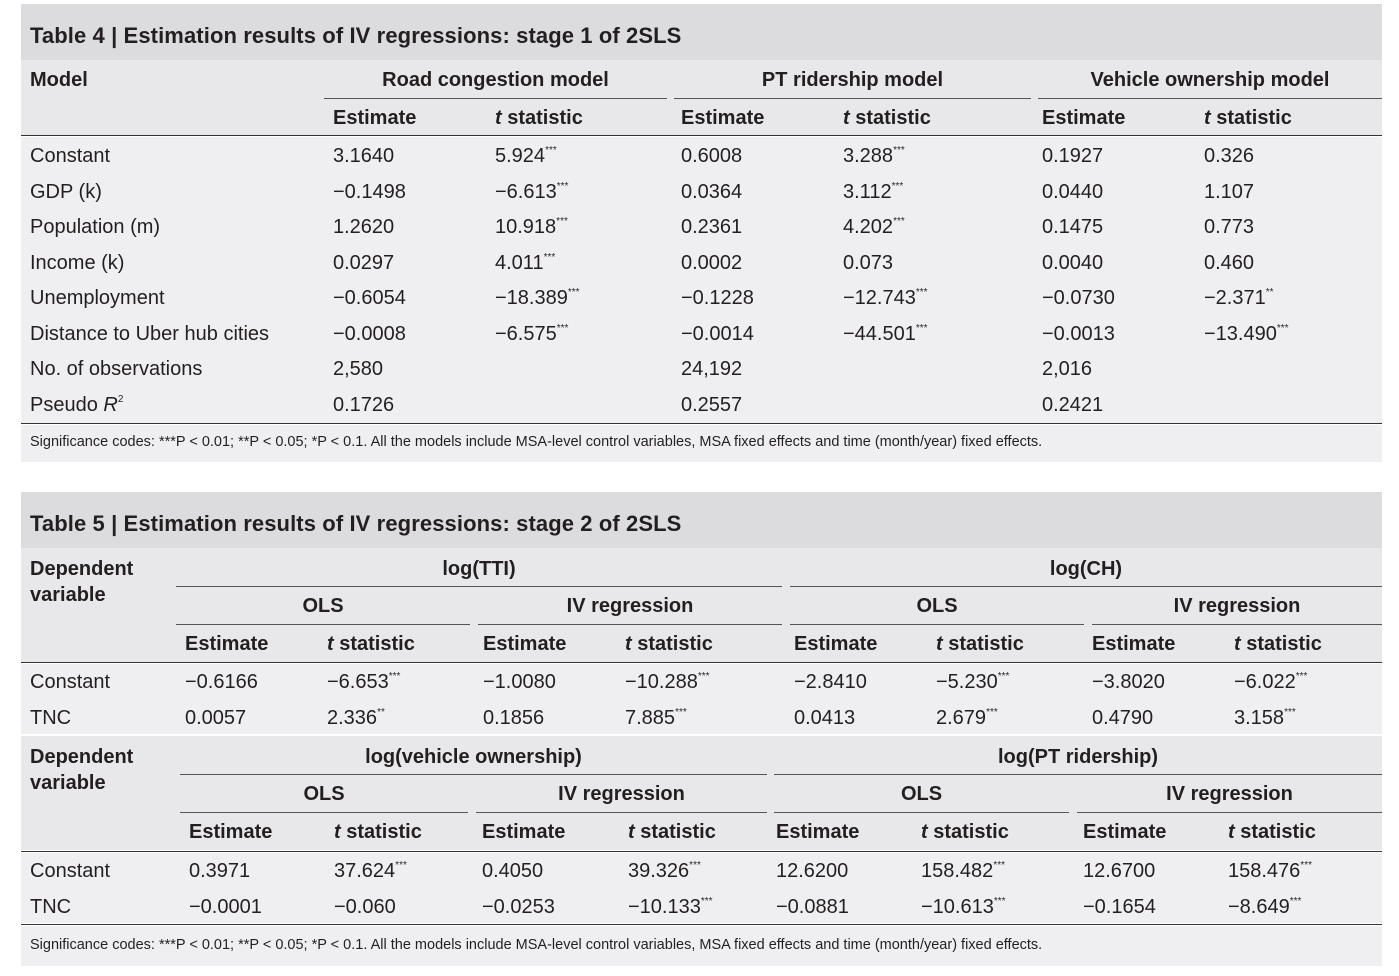 The height and width of the screenshot is (976, 1399). What do you see at coordinates (1259, 907) in the screenshot?
I see `table-cell-value: −8.649` at bounding box center [1259, 907].